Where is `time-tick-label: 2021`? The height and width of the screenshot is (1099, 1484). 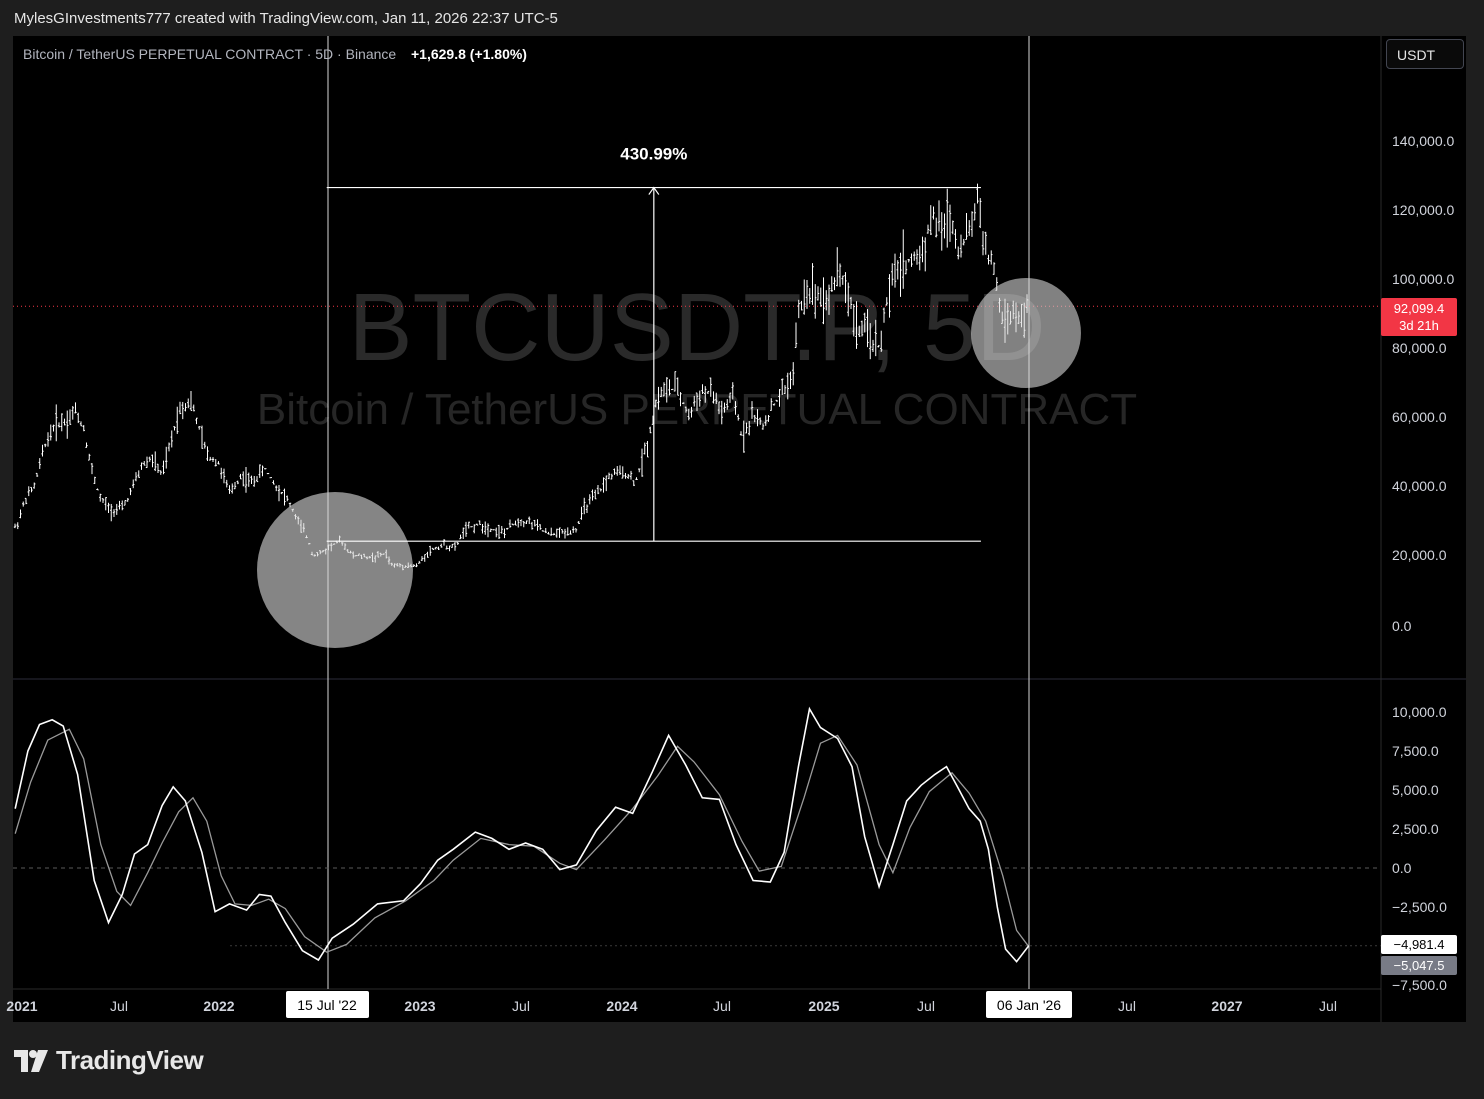
time-tick-label: 2021 is located at coordinates (21, 1006).